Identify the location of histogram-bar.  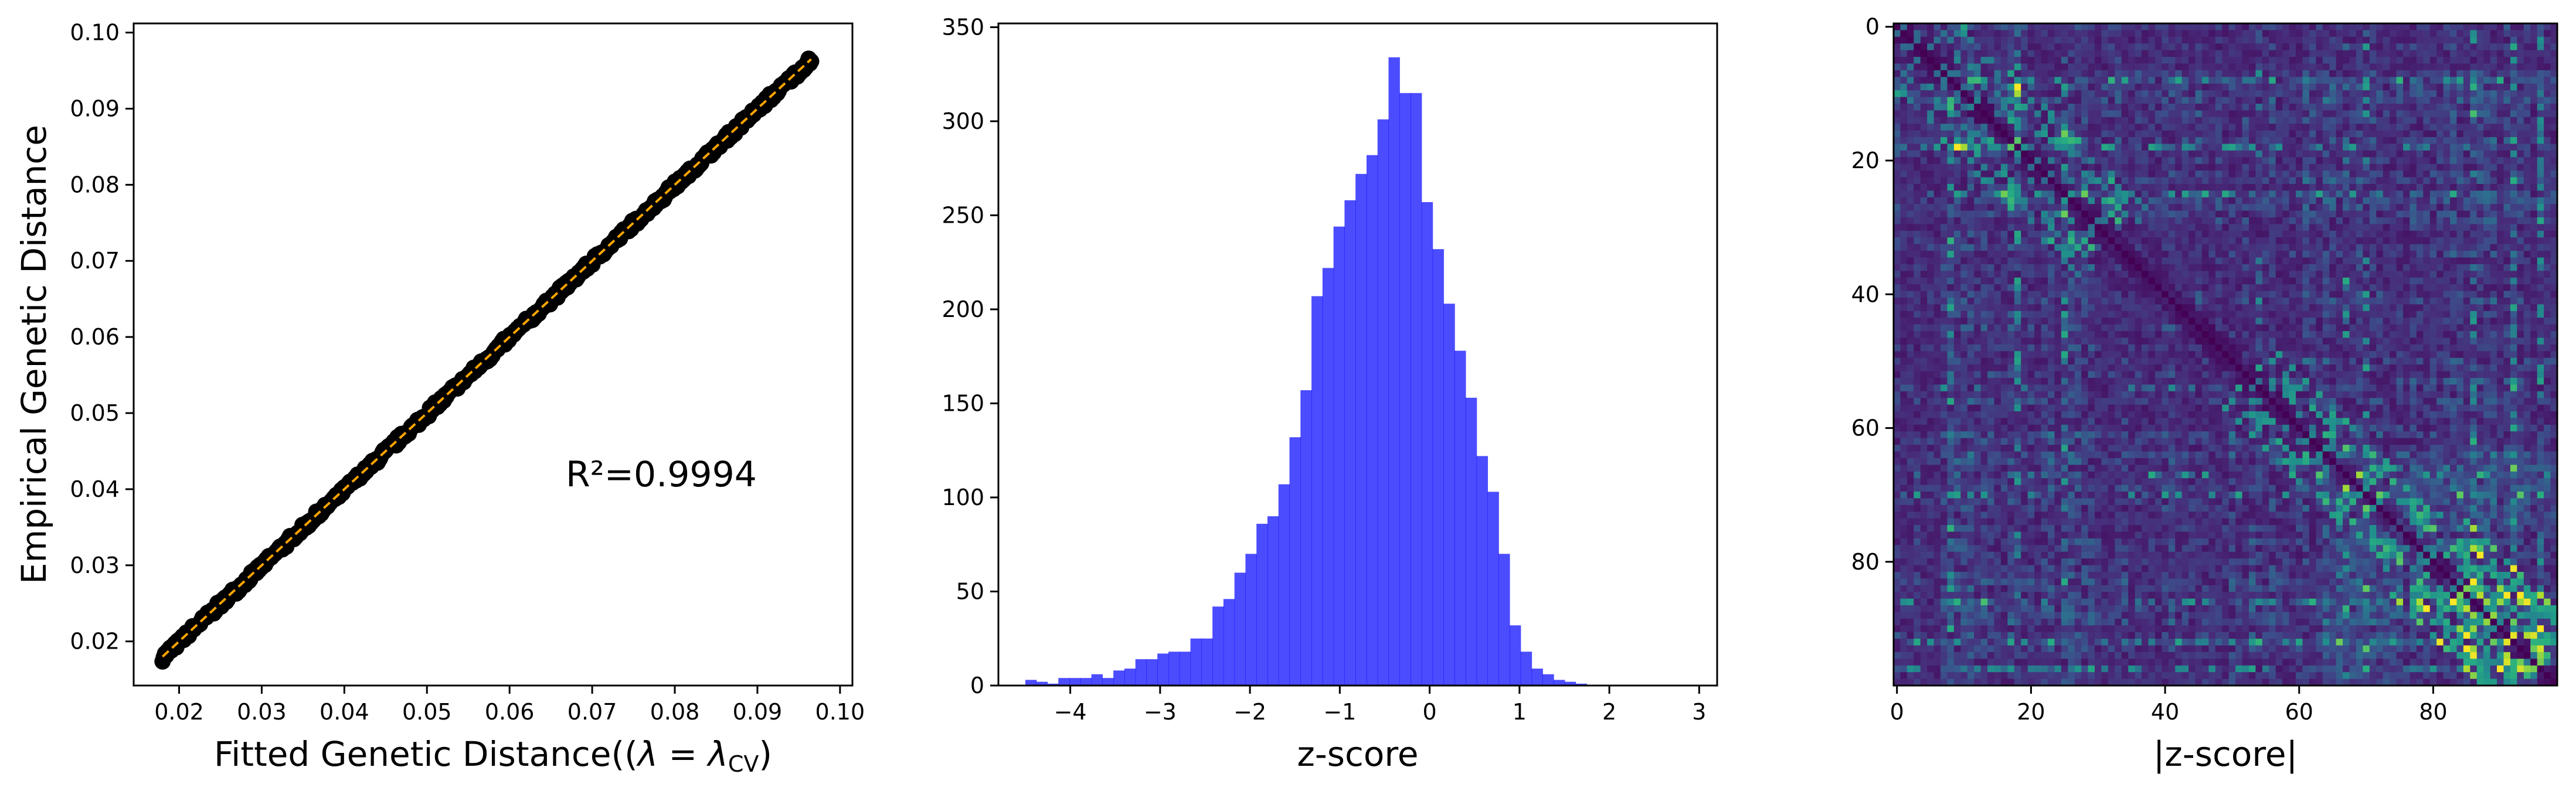
(1119, 678).